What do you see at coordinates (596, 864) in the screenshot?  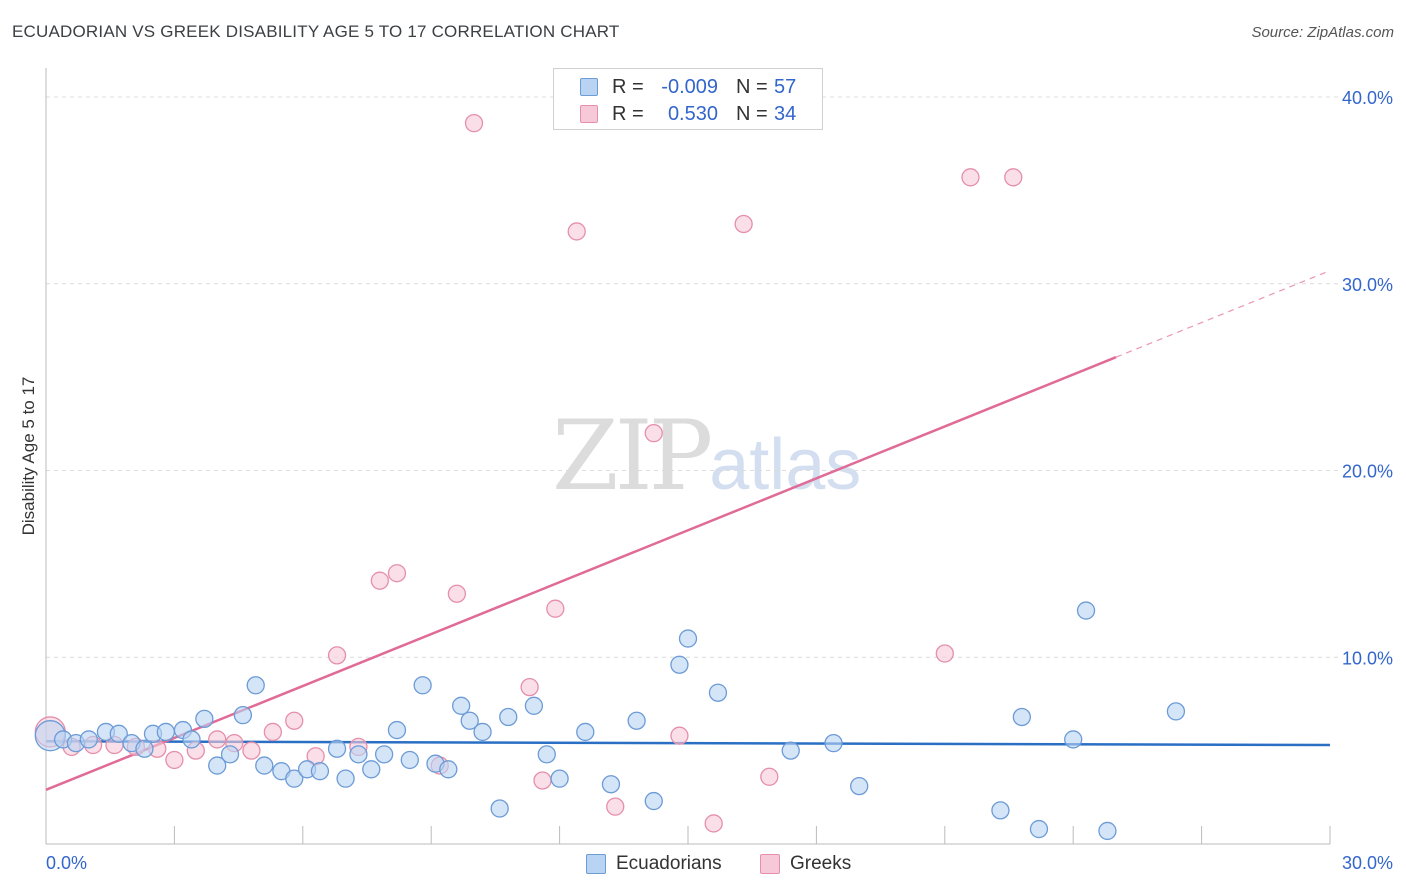 I see `legend-swatch-ecuadorians` at bounding box center [596, 864].